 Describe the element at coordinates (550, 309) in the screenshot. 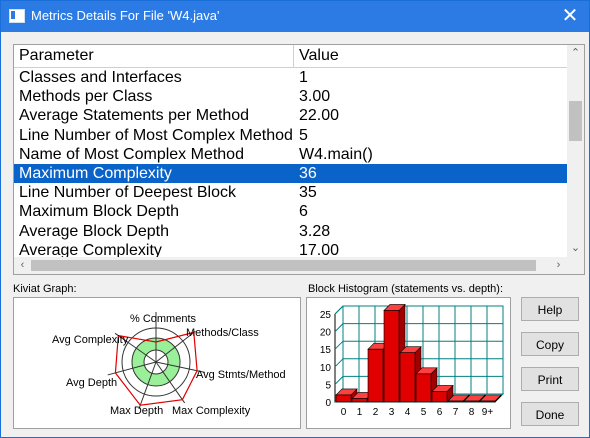

I see `help-button: Help` at that location.